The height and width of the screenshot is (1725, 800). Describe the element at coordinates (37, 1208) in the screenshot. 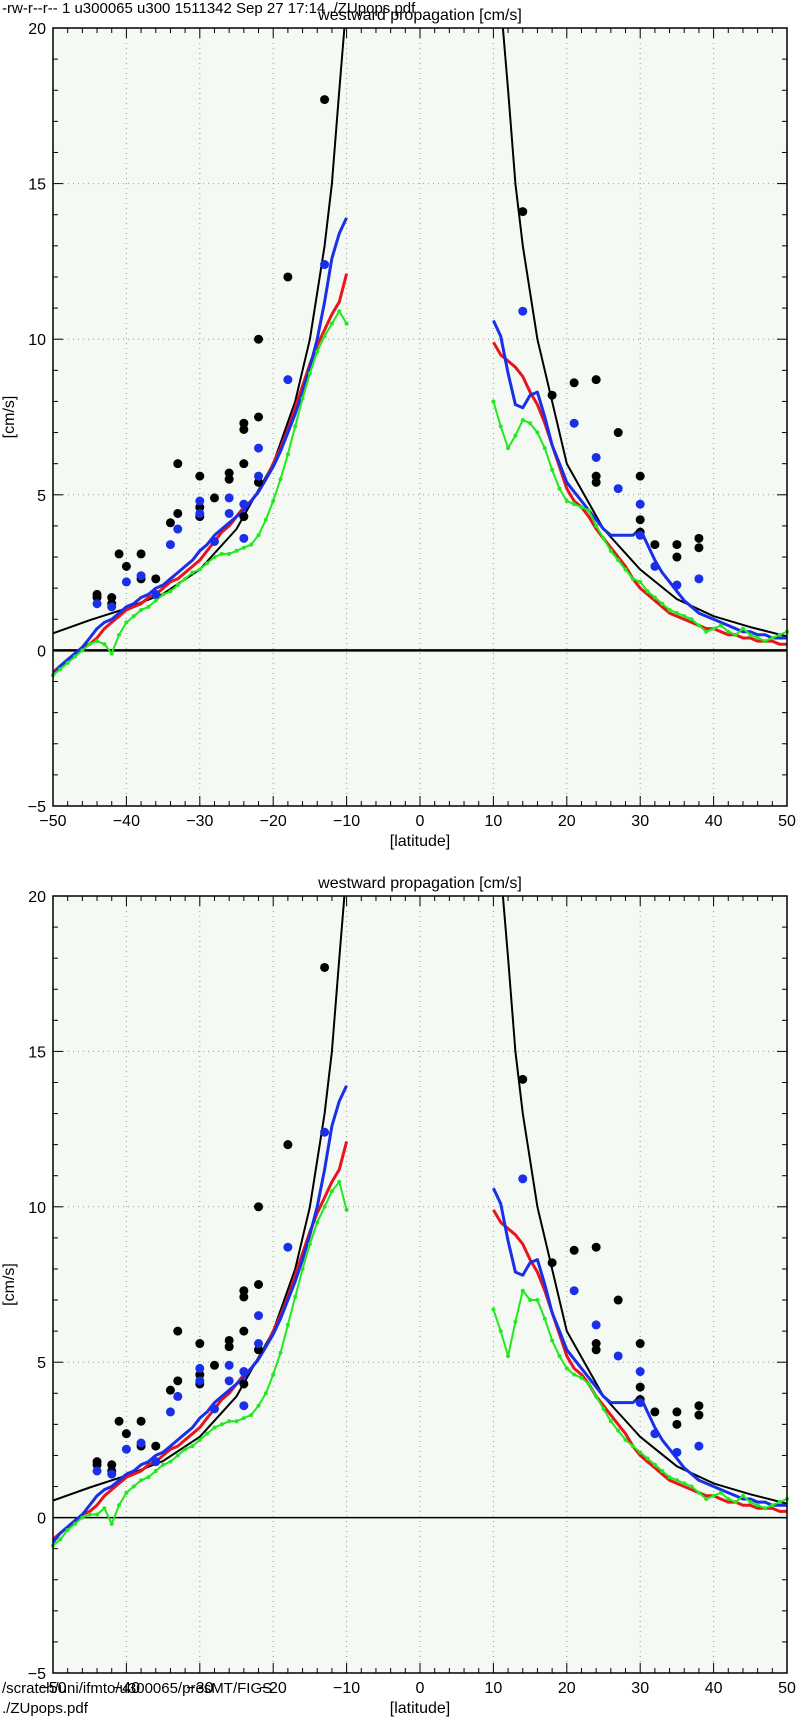

I see `panel2-y-tick-label: 10` at that location.